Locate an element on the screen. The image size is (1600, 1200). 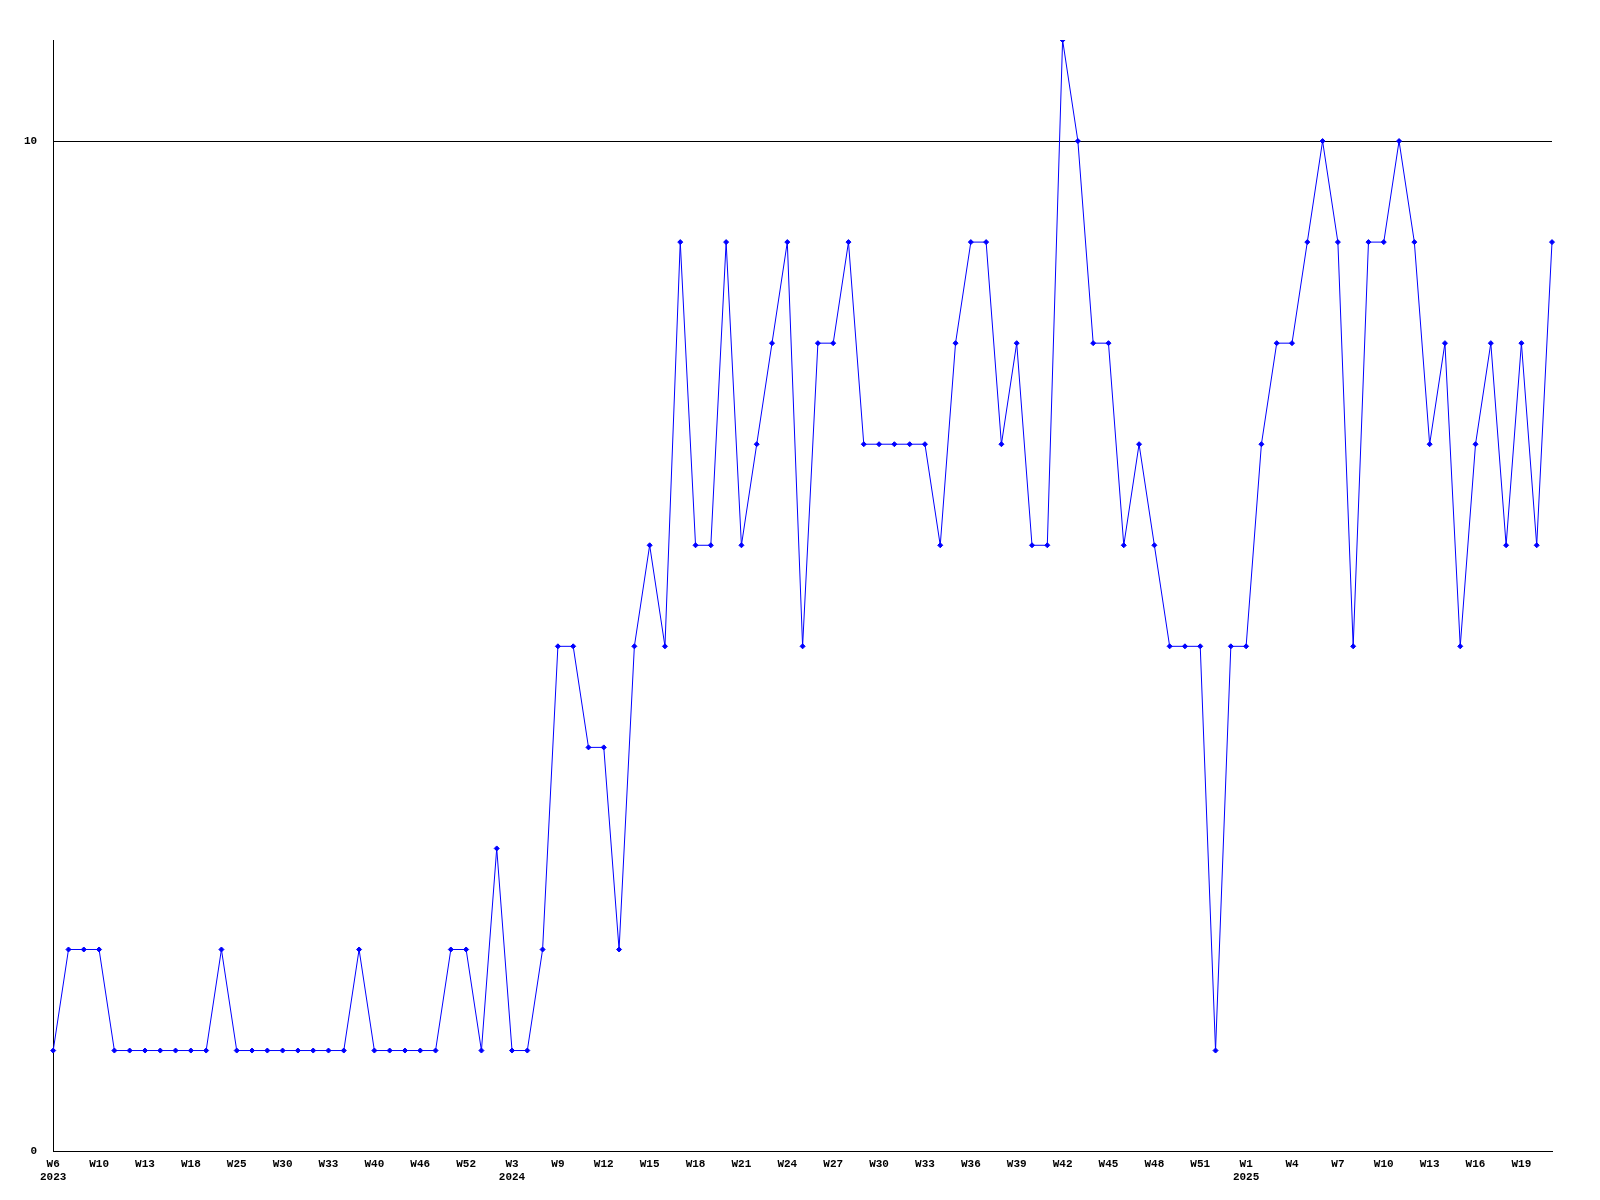
x-tick-label: W42 is located at coordinates (1062, 1163).